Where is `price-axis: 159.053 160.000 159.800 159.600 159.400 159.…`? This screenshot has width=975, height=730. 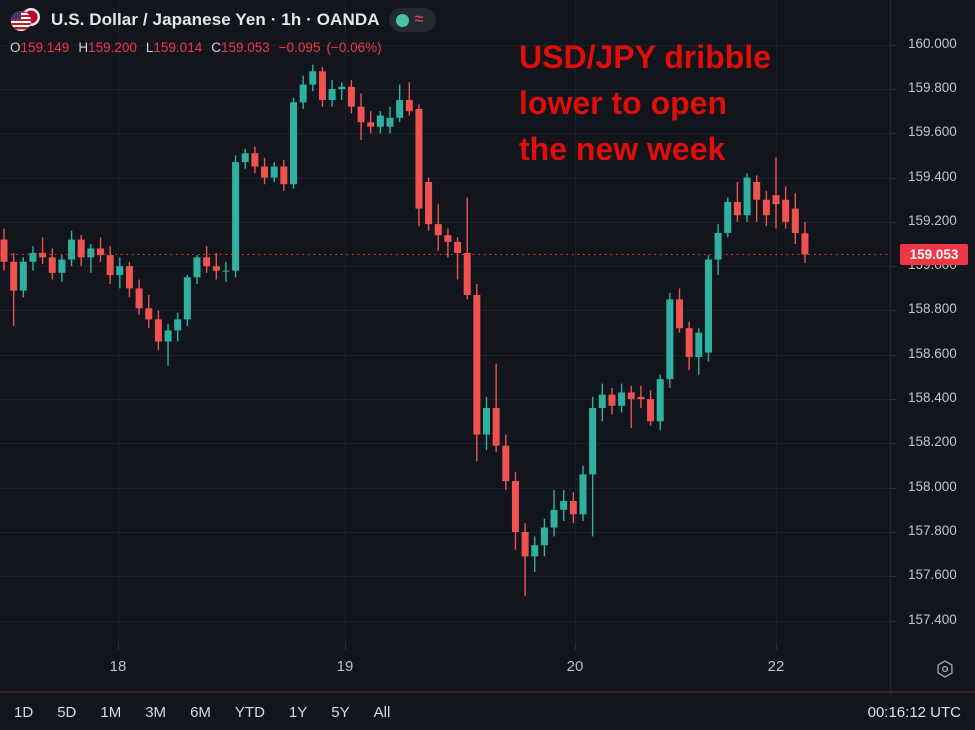
price-axis: 159.053 160.000 159.800 159.600 159.400 159.… is located at coordinates (932, 347).